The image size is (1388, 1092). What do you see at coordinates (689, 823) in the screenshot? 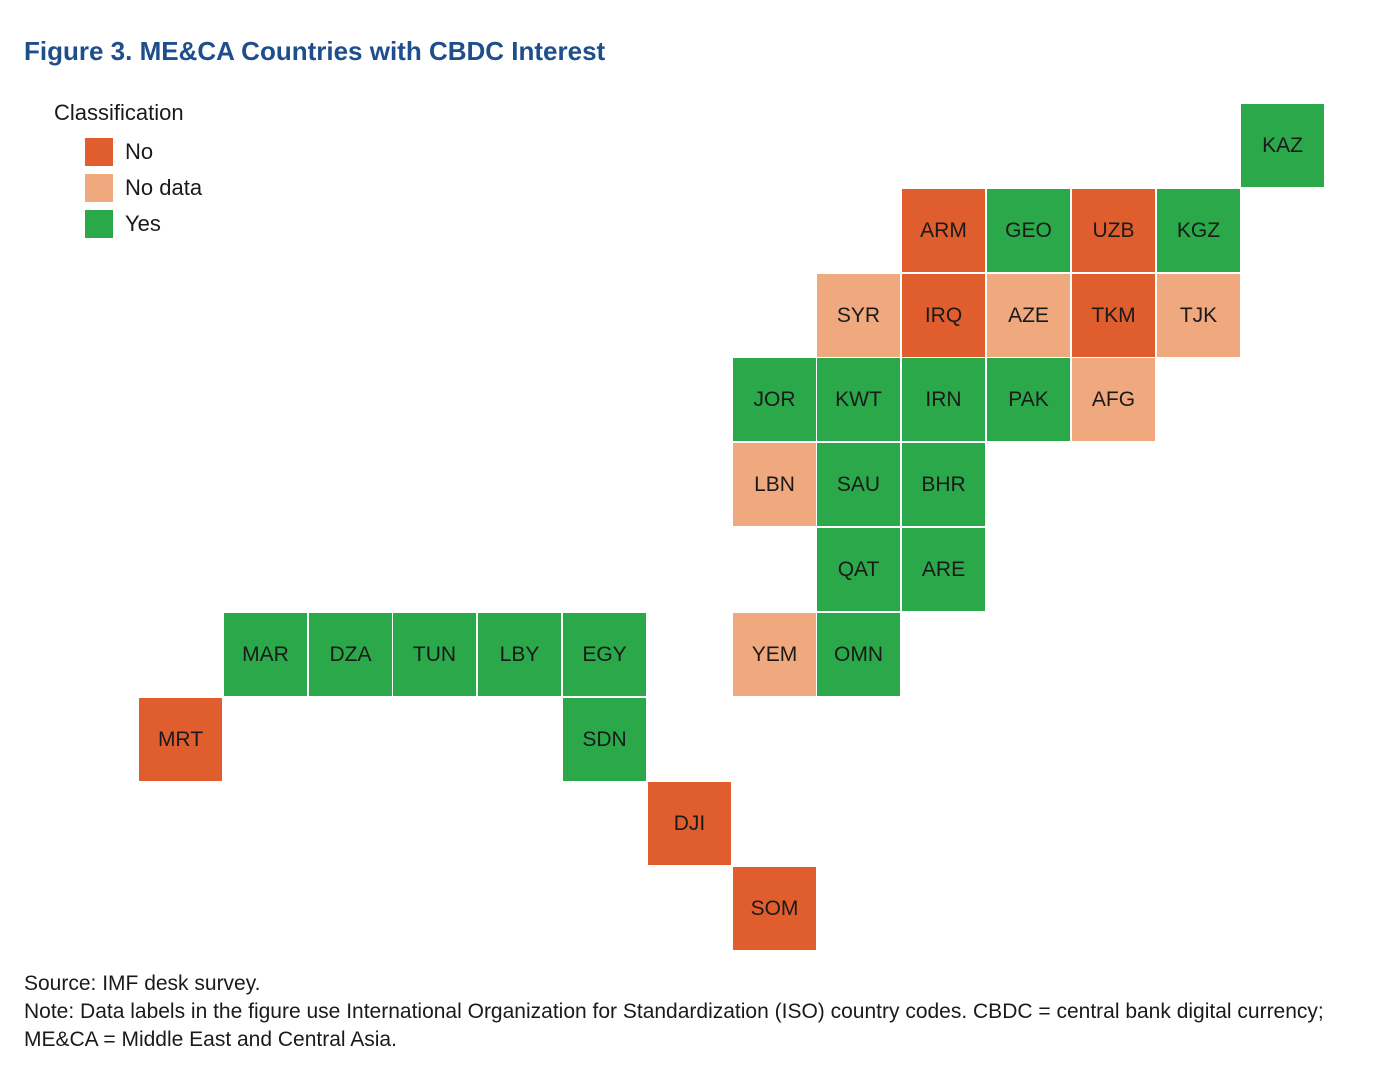
I see `tile-dji: DJI` at bounding box center [689, 823].